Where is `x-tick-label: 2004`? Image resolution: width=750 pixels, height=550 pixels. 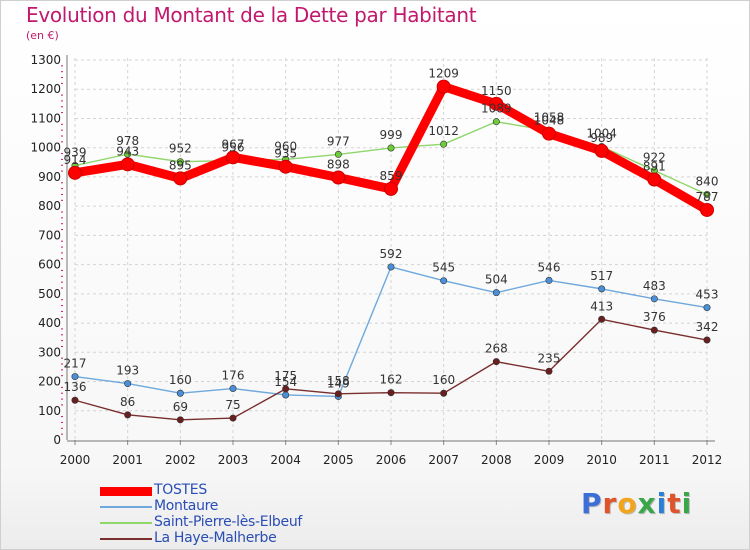
x-tick-label: 2004 is located at coordinates (285, 460).